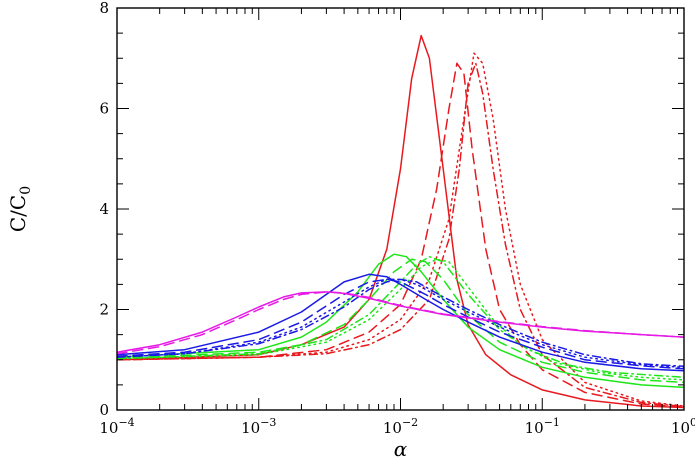  What do you see at coordinates (104, 410) in the screenshot?
I see `y-tick-label: 0` at bounding box center [104, 410].